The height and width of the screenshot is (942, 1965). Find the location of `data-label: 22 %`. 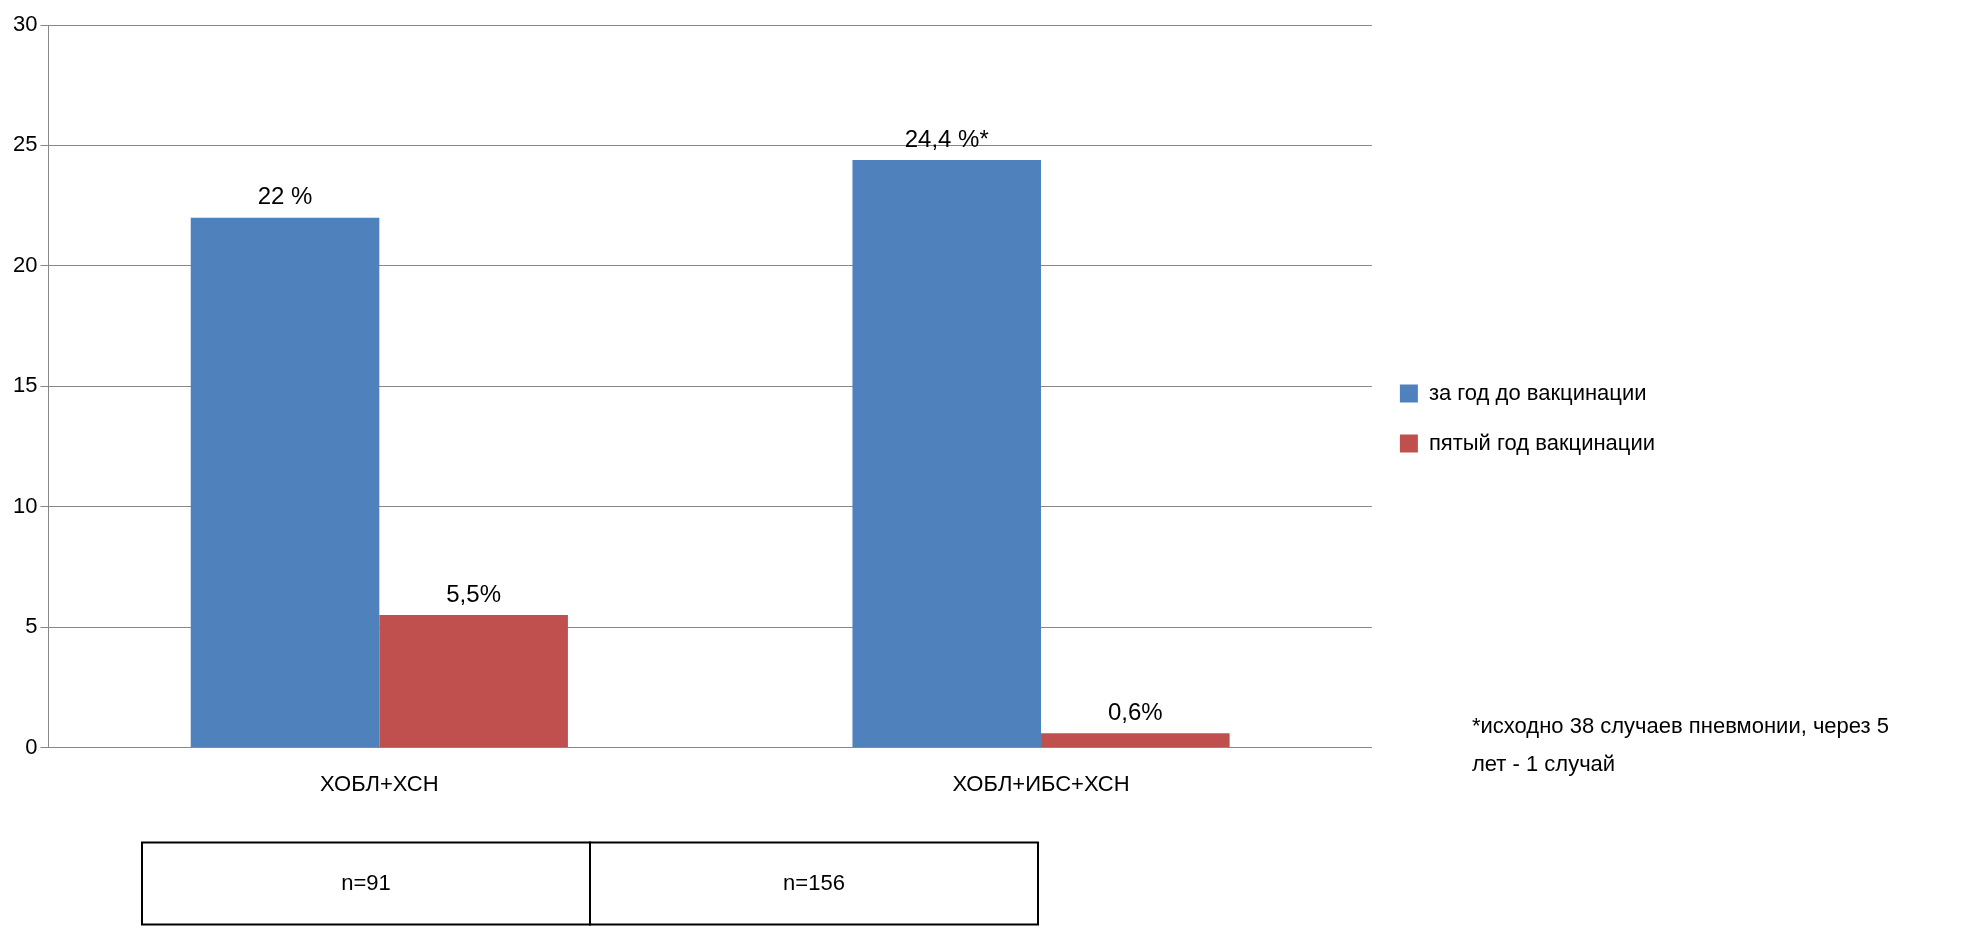

data-label: 22 % is located at coordinates (285, 196).